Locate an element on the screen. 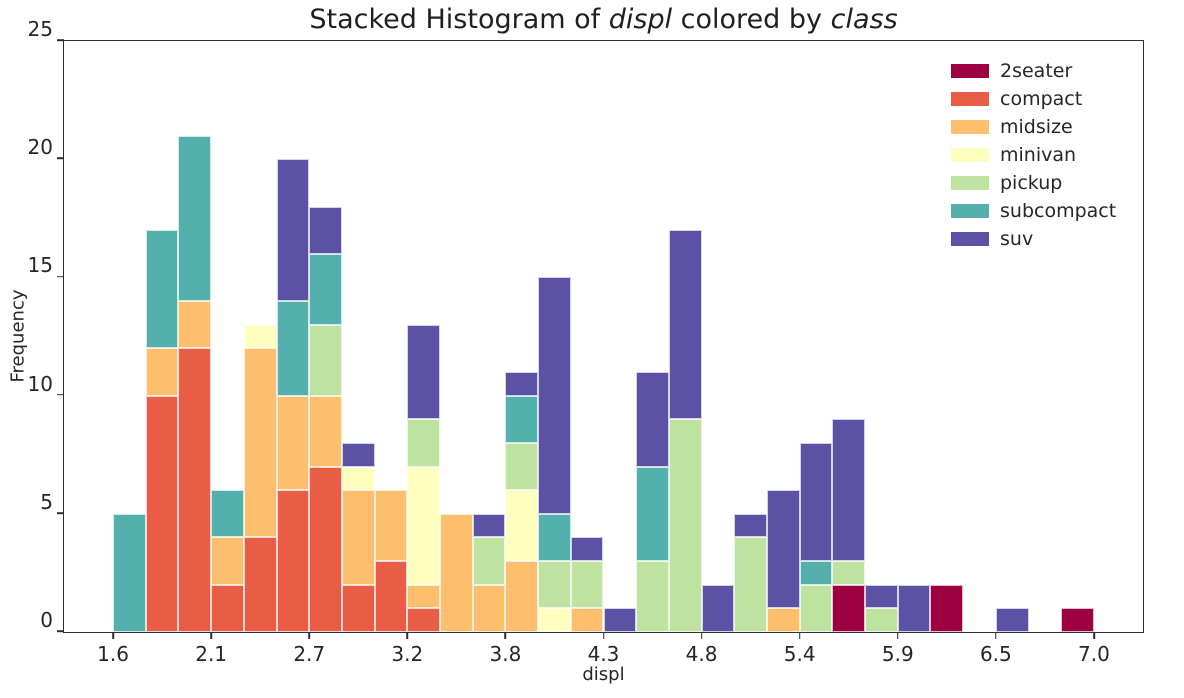 This screenshot has height=698, width=1184. histogram-segment-subcompact-bin7 is located at coordinates (325, 289).